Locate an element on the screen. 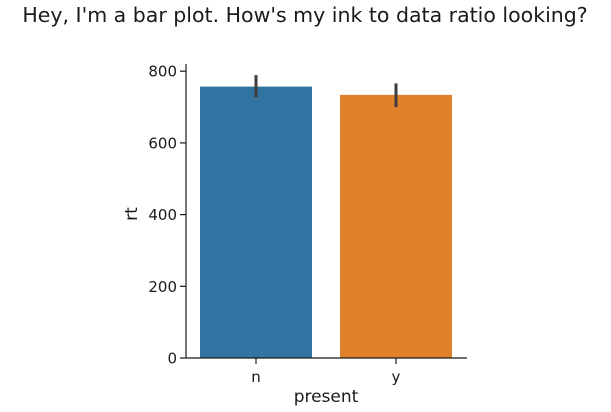 The height and width of the screenshot is (412, 611). y-axis: 0 200 400 600 800 is located at coordinates (167, 215).